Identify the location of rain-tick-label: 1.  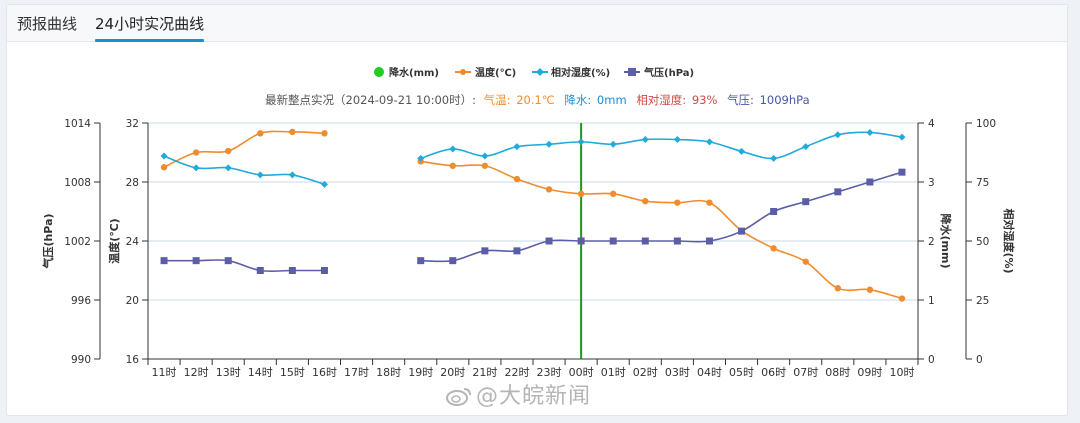
(931, 301).